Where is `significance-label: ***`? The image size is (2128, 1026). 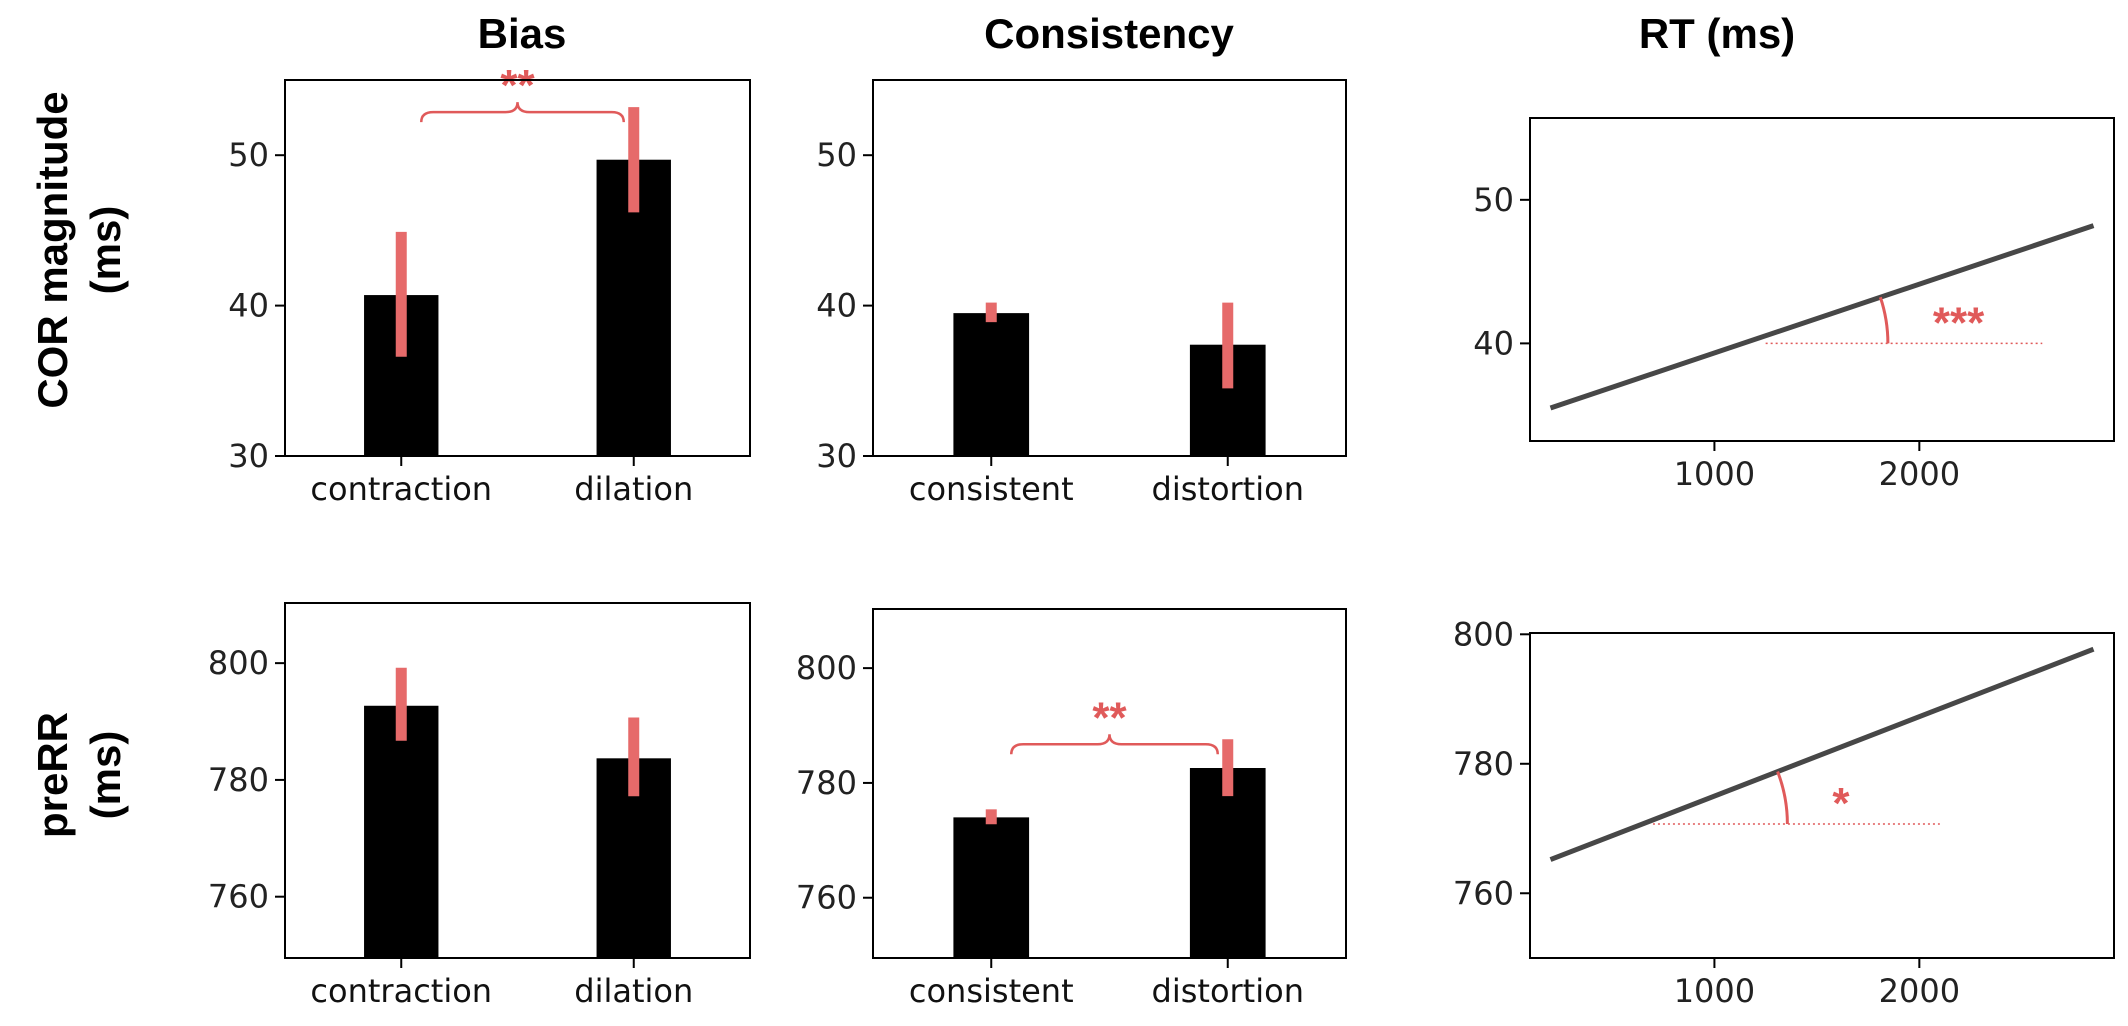
significance-label: *** is located at coordinates (1959, 322).